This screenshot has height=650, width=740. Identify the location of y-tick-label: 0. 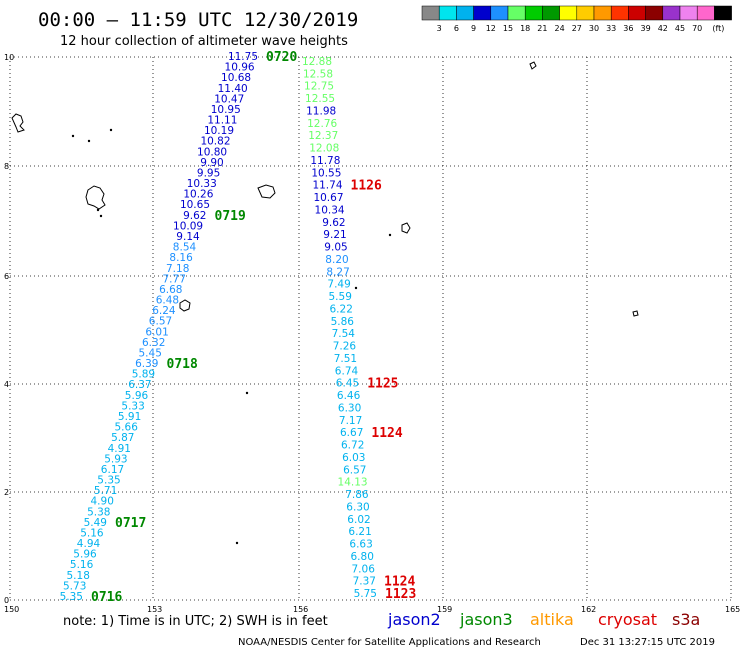
(6, 600).